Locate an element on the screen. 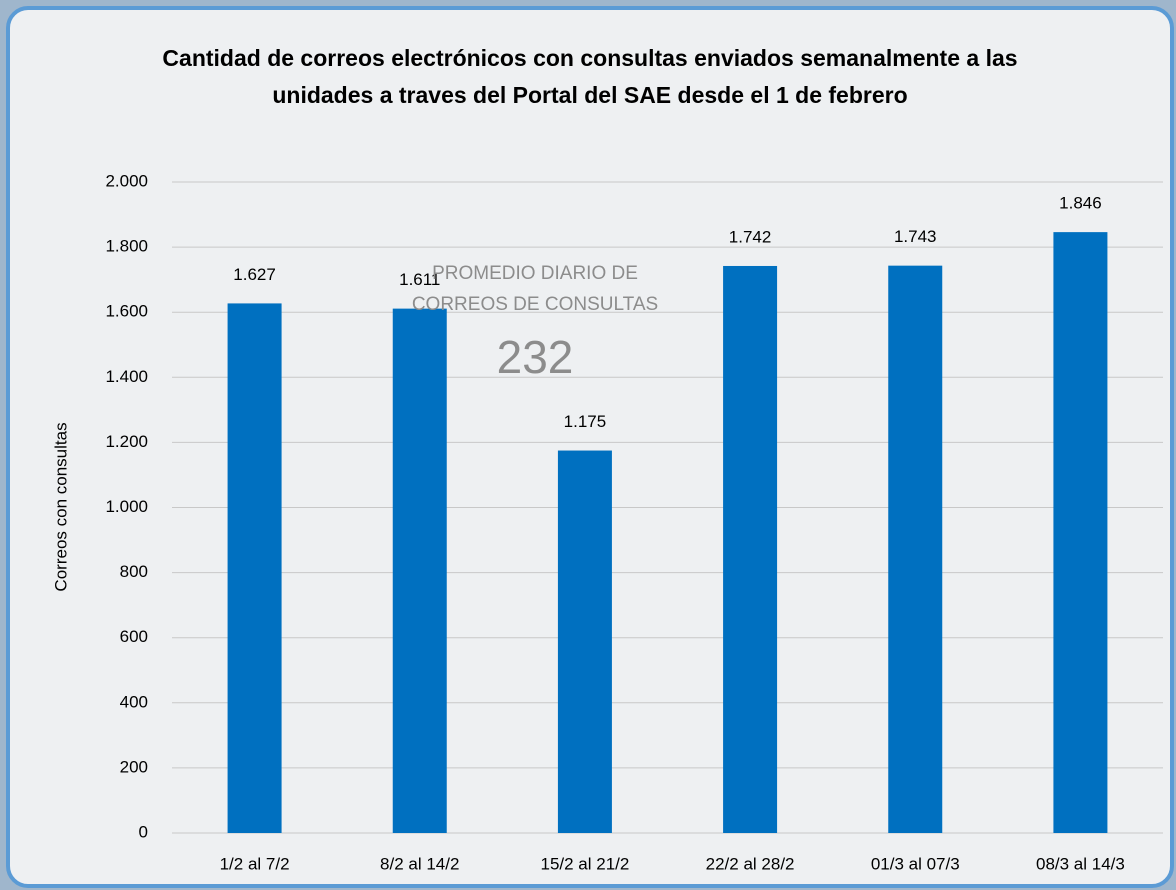  x-tick-label: 8/2 al 14/2 is located at coordinates (419, 863).